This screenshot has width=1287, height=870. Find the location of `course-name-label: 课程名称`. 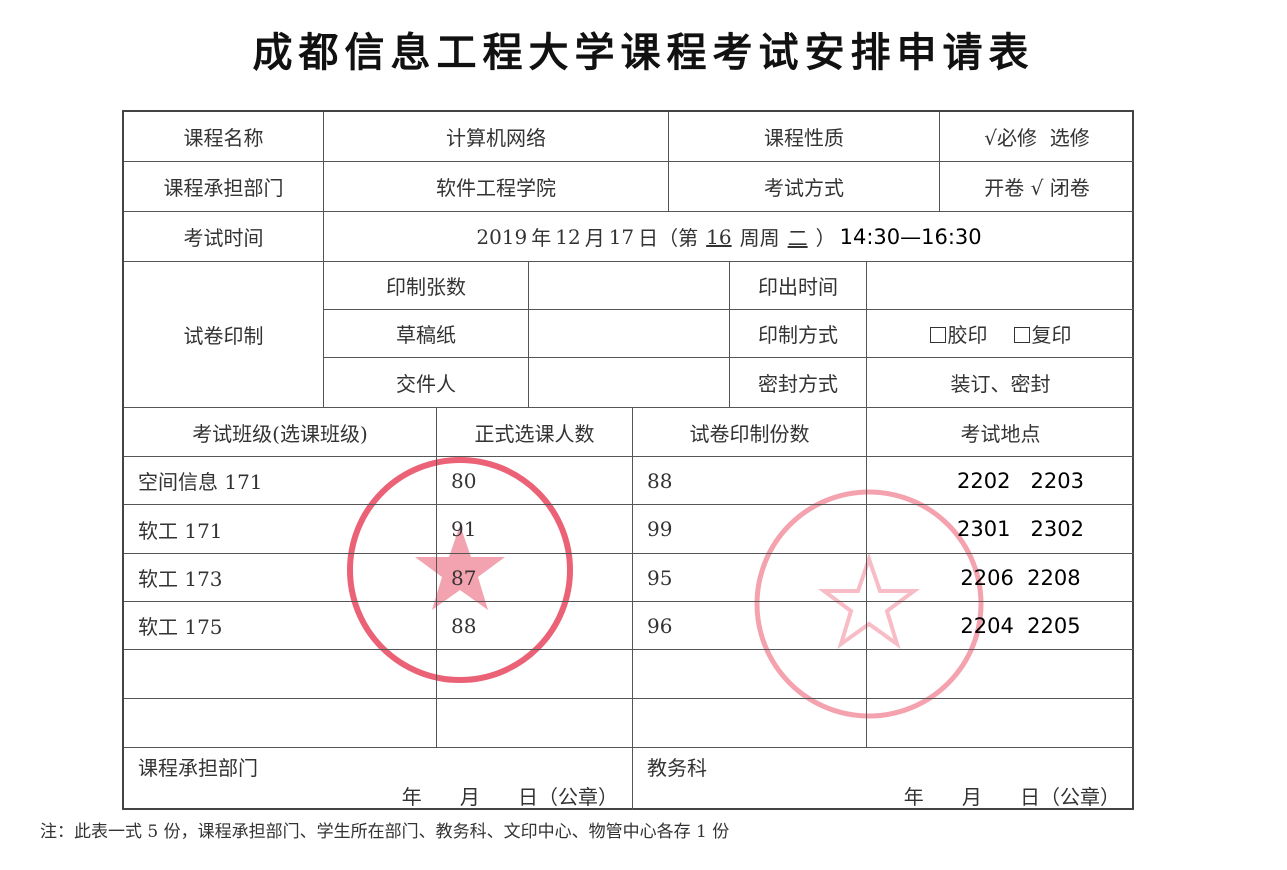

course-name-label: 课程名称 is located at coordinates (224, 137).